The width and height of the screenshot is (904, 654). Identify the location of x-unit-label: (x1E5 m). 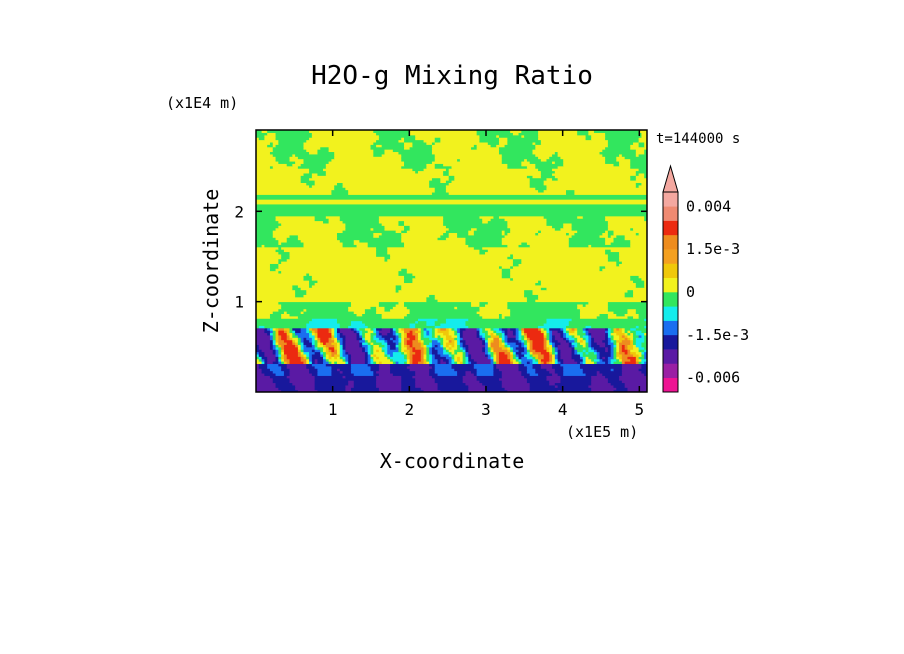
(602, 432).